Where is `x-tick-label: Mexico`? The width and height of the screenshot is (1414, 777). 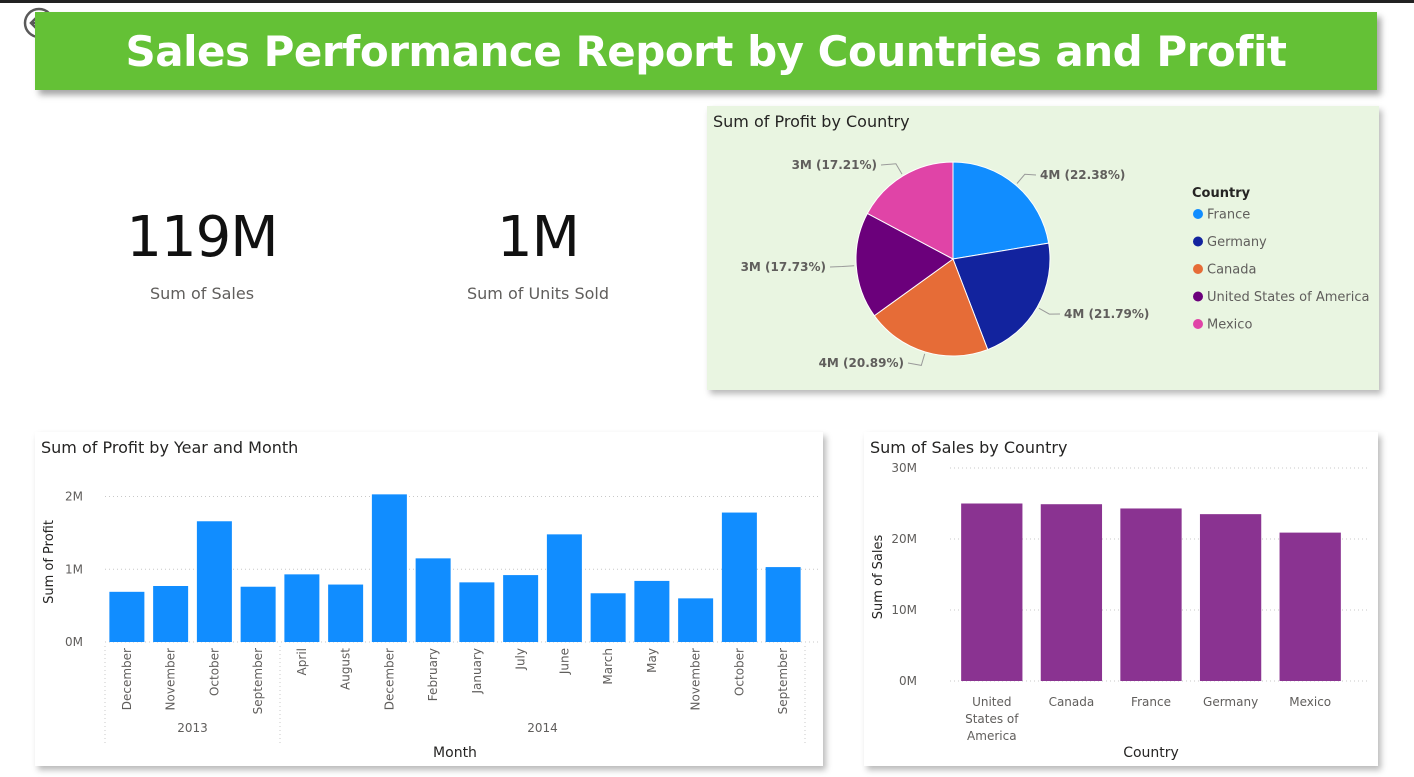 x-tick-label: Mexico is located at coordinates (1310, 702).